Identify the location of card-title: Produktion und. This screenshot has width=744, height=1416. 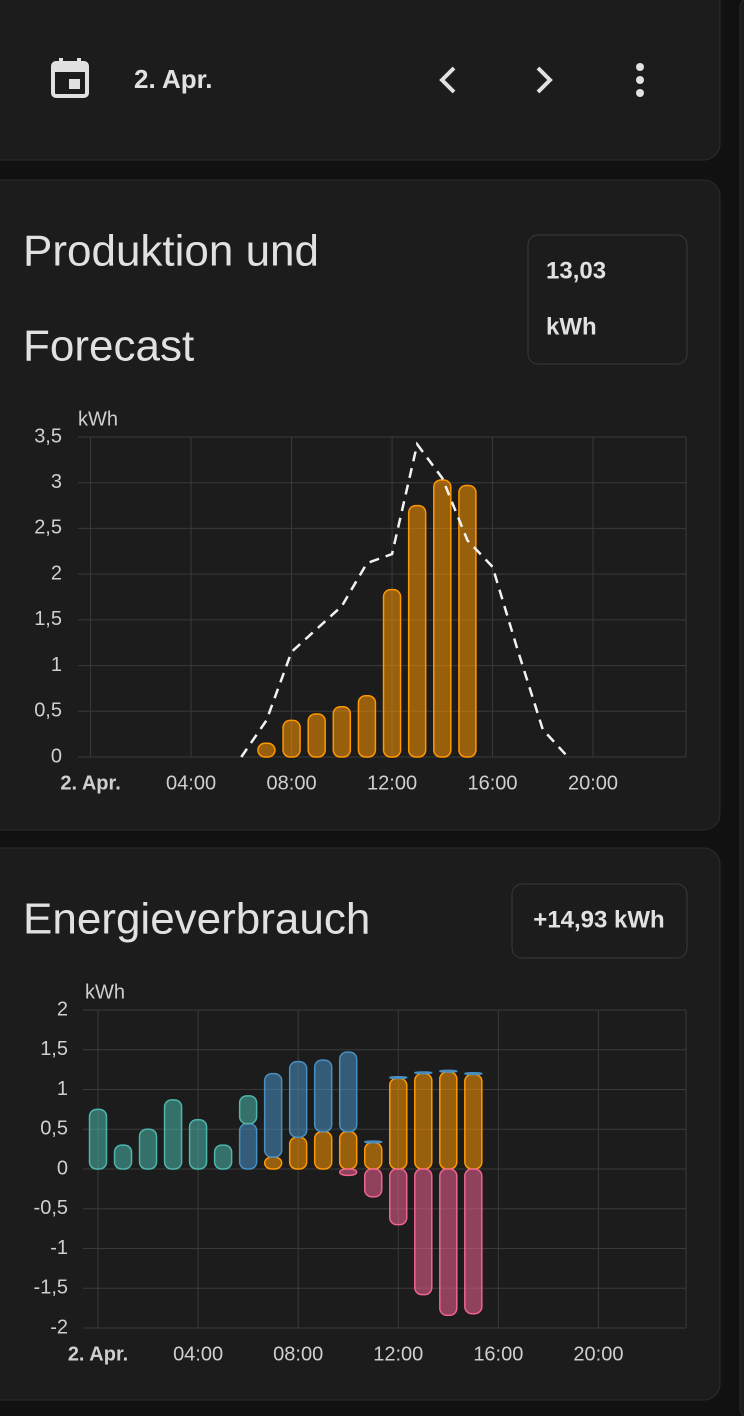
(171, 251).